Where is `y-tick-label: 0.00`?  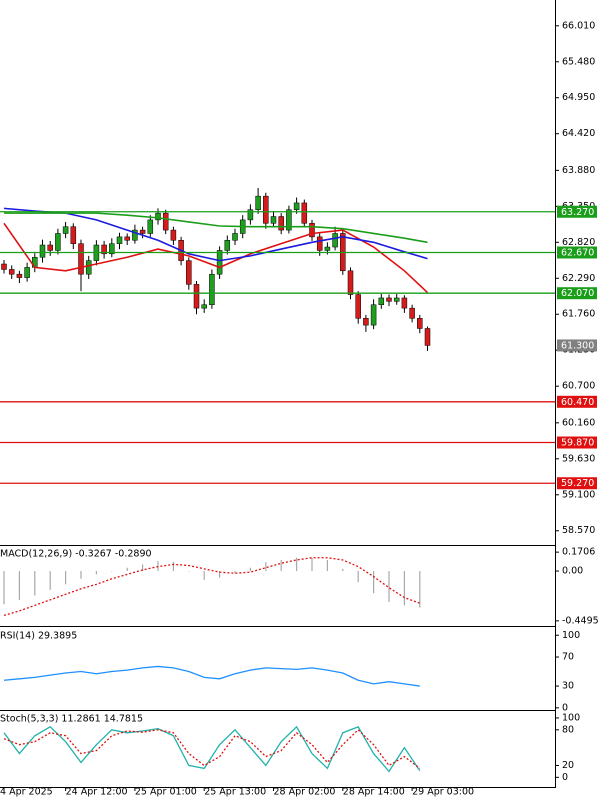 y-tick-label: 0.00 is located at coordinates (572, 571).